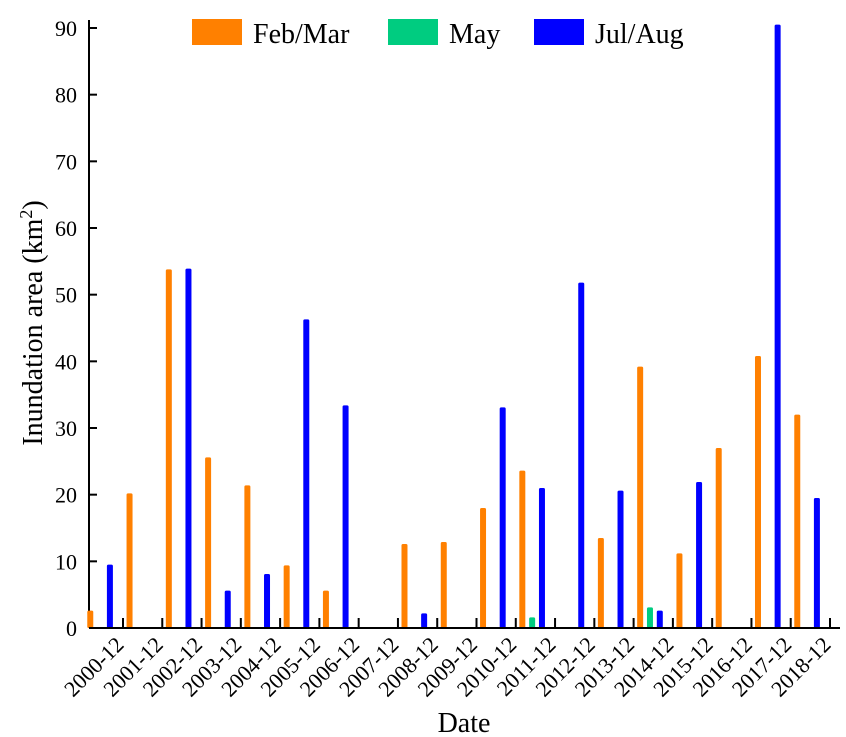  I want to click on legend: Feb/Mar May Jul/Aug, so click(438, 34).